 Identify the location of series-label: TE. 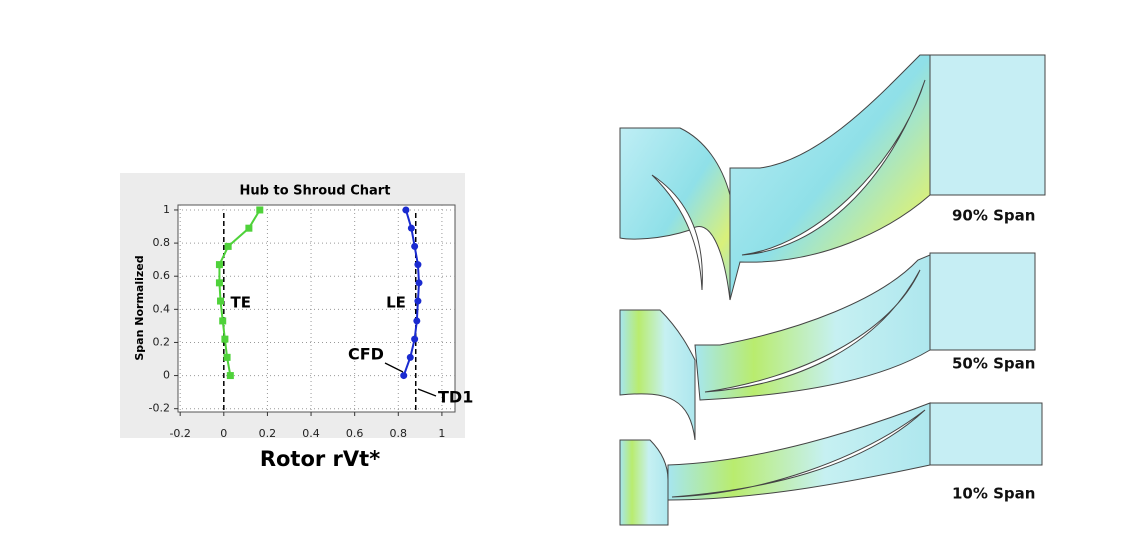
(241, 303).